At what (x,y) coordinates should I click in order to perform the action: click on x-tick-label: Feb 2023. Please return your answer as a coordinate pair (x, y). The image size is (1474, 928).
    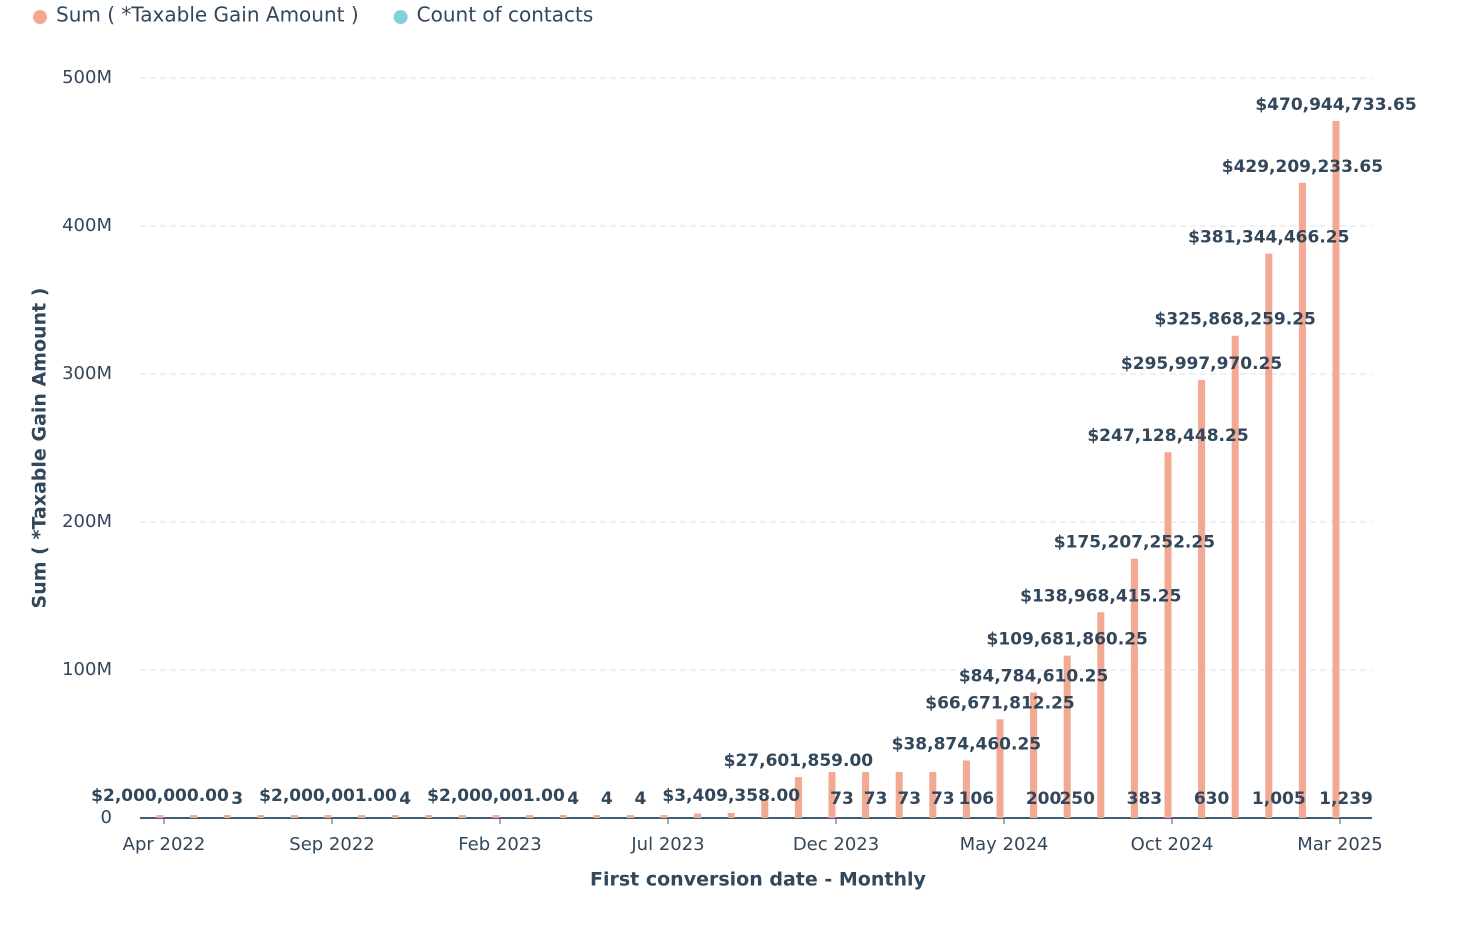
    Looking at the image, I should click on (499, 844).